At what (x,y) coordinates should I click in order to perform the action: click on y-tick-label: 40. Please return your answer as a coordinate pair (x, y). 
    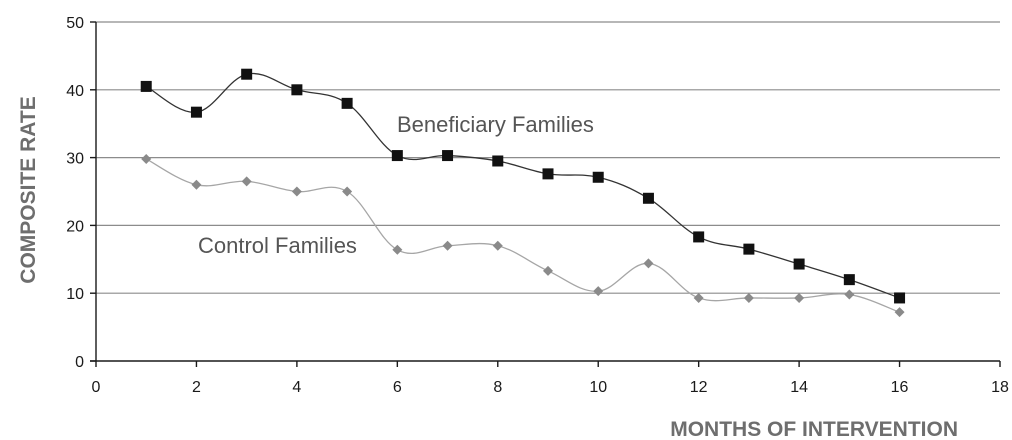
    Looking at the image, I should click on (75, 91).